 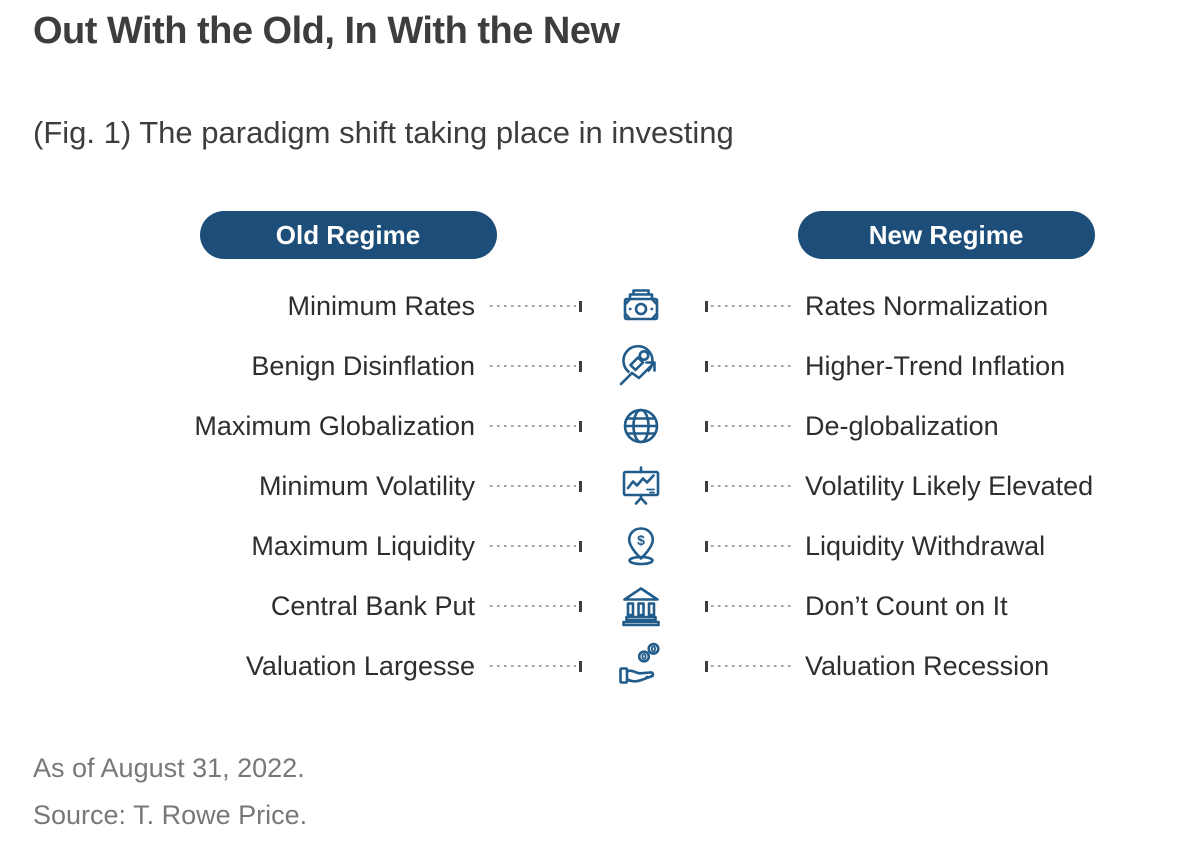 I want to click on new-regime-item: Rates Normalization, so click(x=927, y=305).